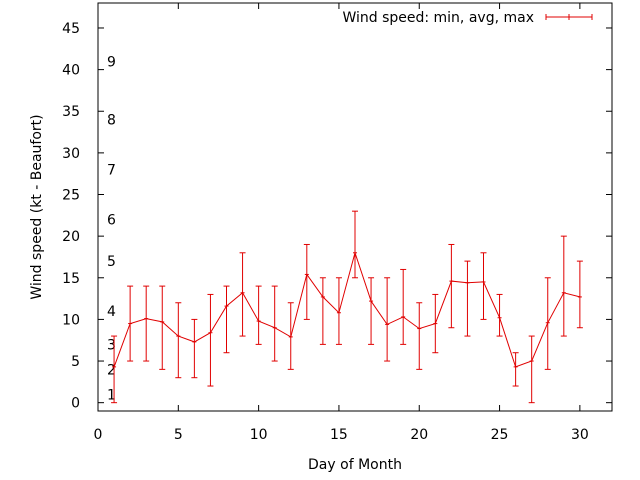 Image resolution: width=640 pixels, height=480 pixels. I want to click on x-tick-label: 5, so click(178, 435).